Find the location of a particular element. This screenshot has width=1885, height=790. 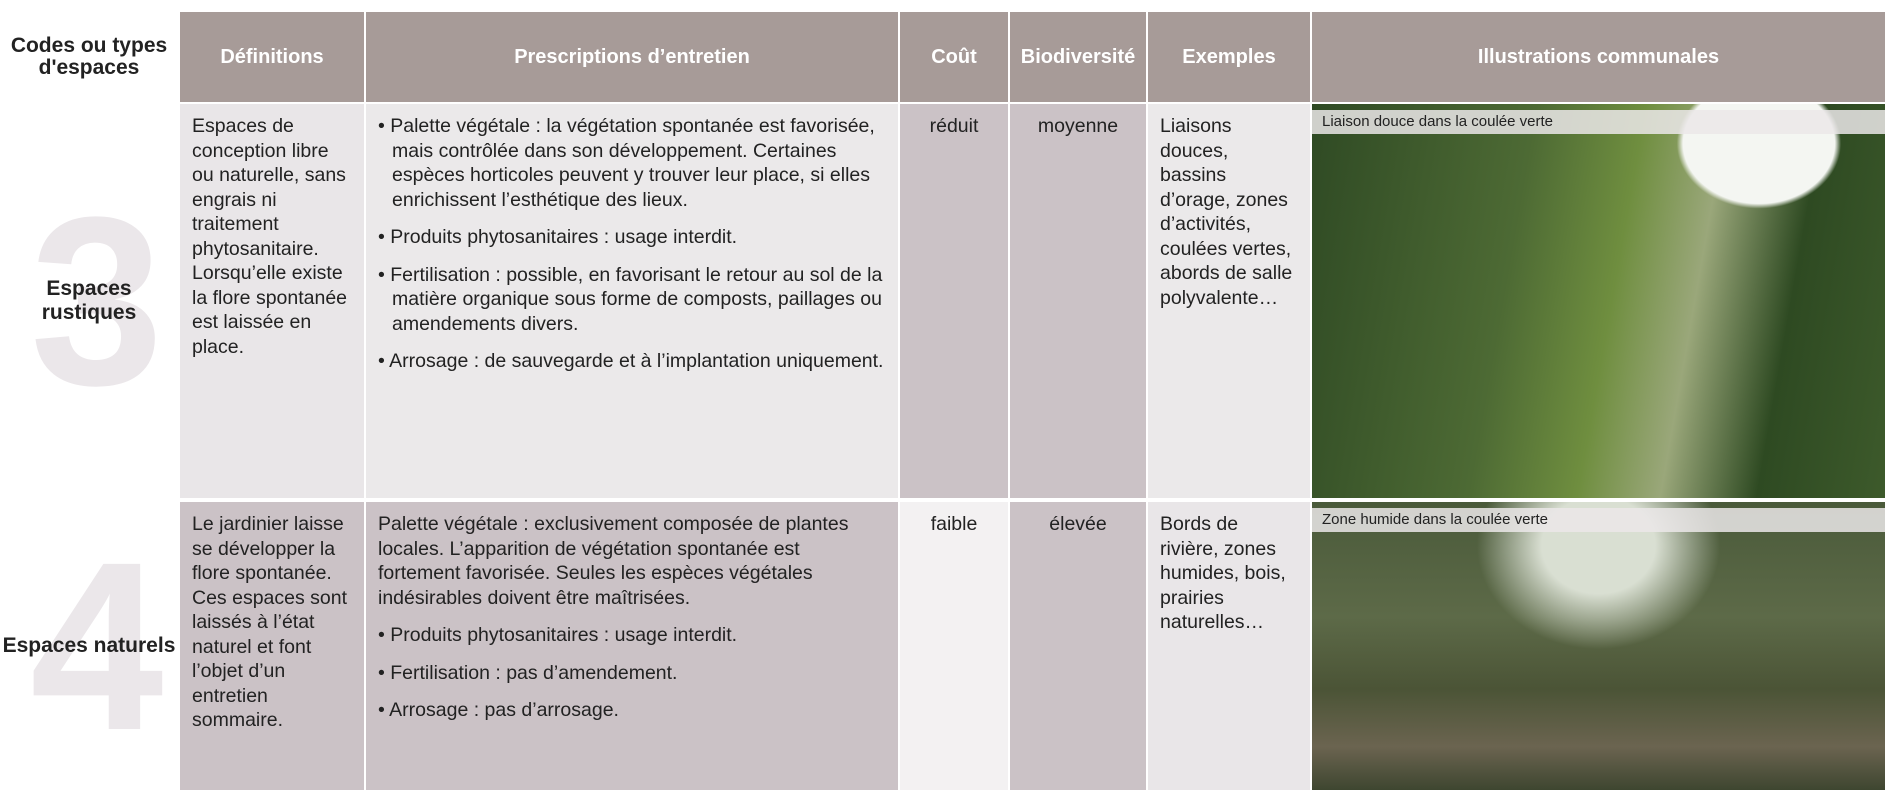

header-cell: Exemples is located at coordinates (1229, 57).